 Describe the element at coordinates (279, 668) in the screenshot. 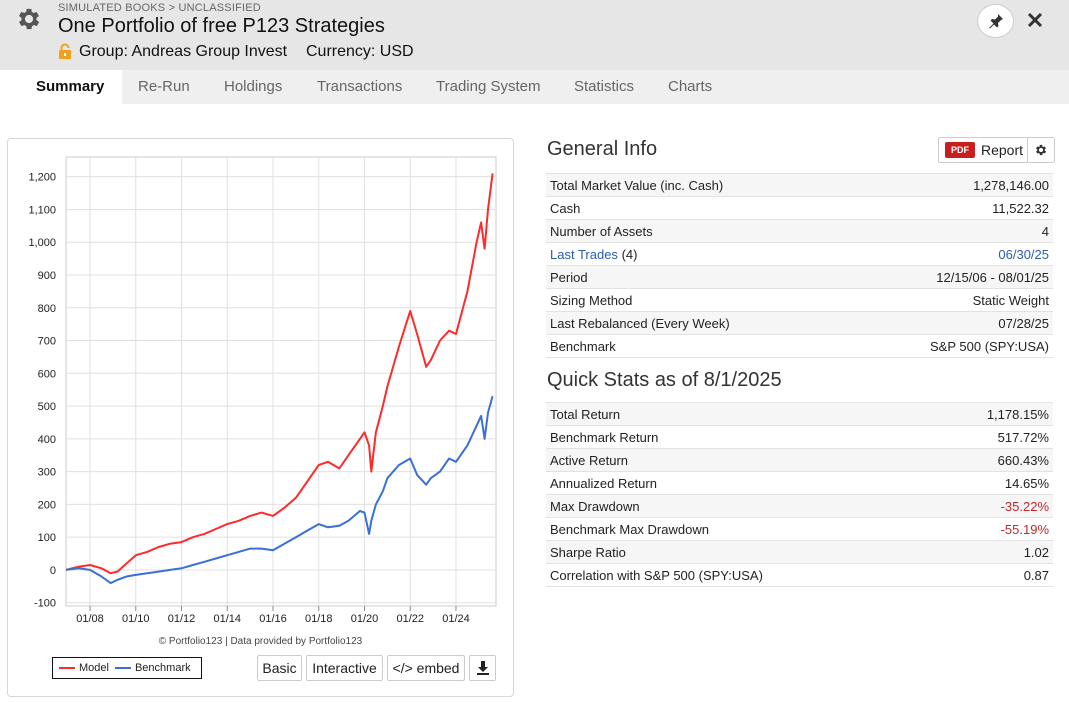

I see `basic-chart-button: Basic` at that location.